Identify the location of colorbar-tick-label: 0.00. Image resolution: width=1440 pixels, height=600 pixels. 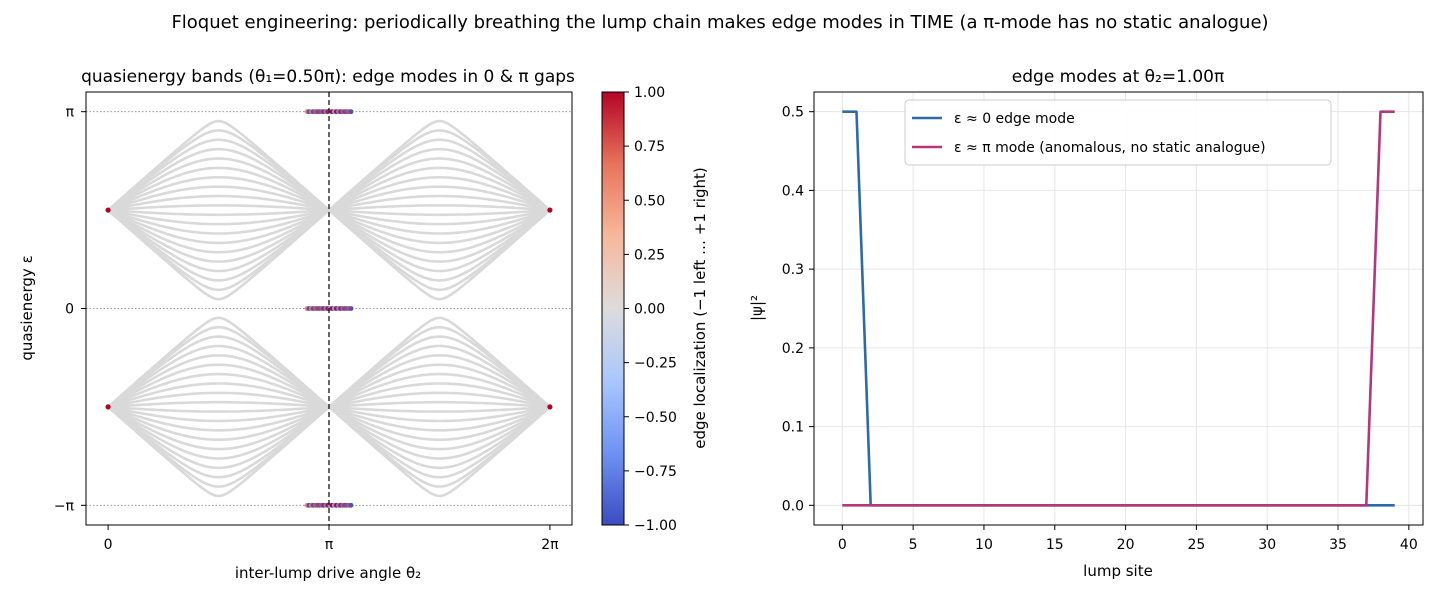
(649, 310).